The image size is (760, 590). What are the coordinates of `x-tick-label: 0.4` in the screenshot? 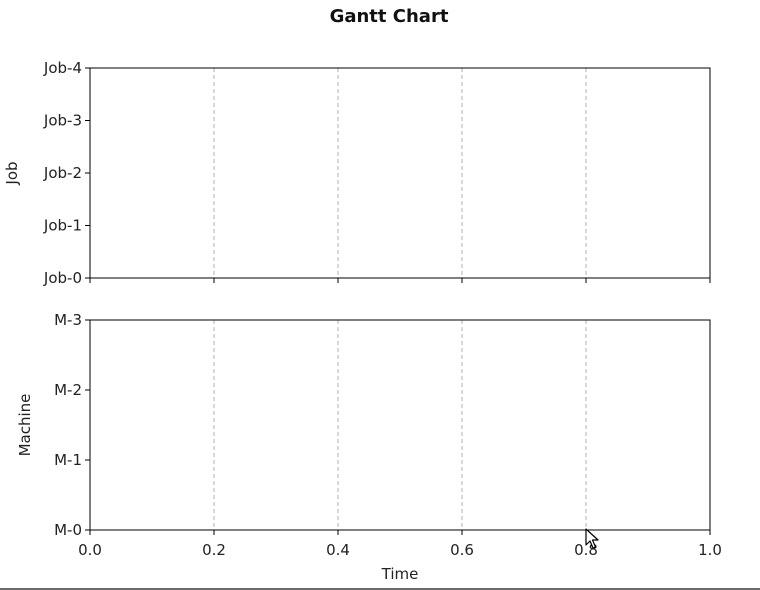 It's located at (338, 550).